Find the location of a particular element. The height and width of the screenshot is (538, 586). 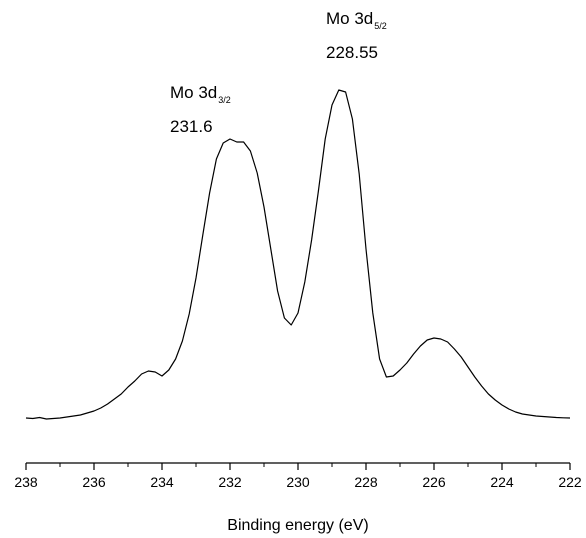

x-tick-label: 222 is located at coordinates (570, 482).